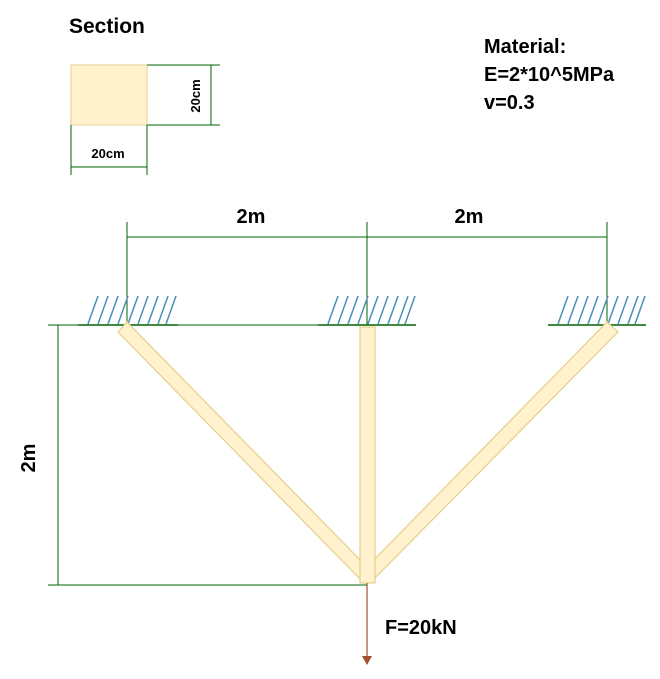 The width and height of the screenshot is (660, 679). I want to click on material-properties: Material: E=2*10^5MPa v=0.3, so click(549, 75).